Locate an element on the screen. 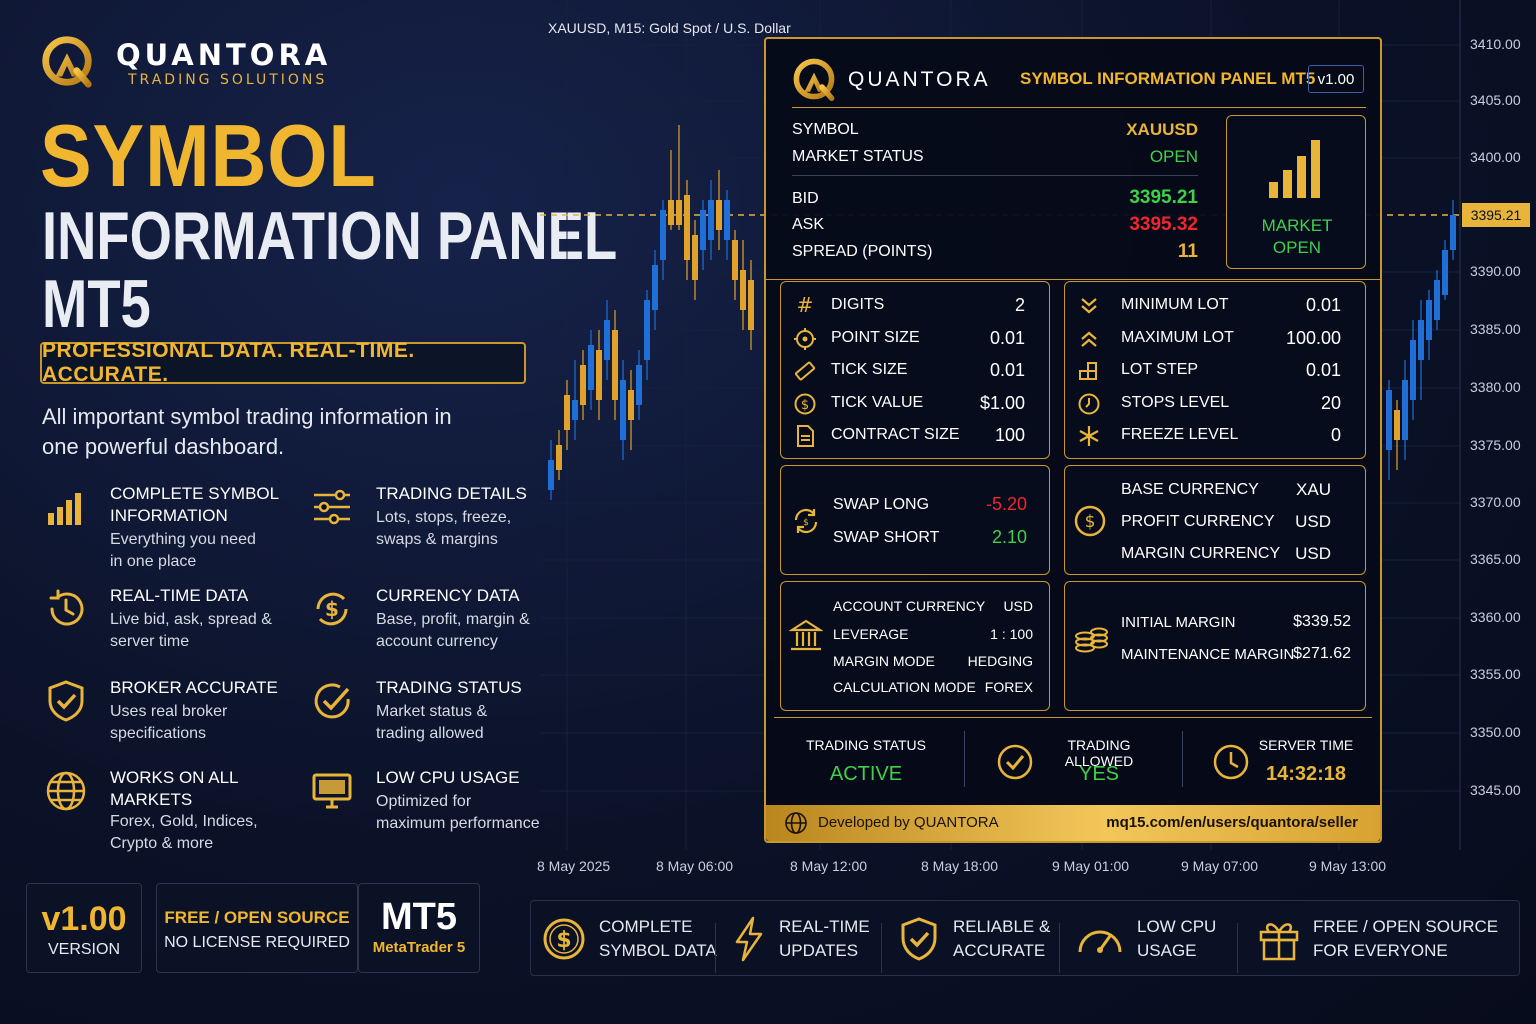  trading-status-label: TRADING STATUS is located at coordinates (866, 745).